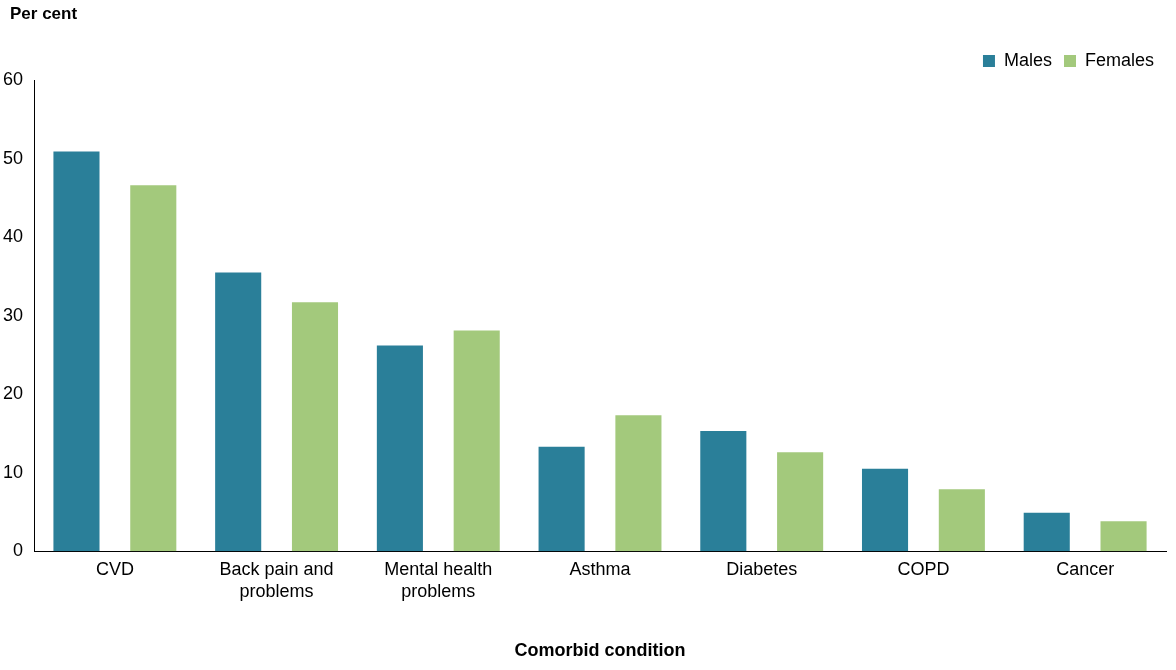  What do you see at coordinates (923, 568) in the screenshot?
I see `x-tick-label: COPD` at bounding box center [923, 568].